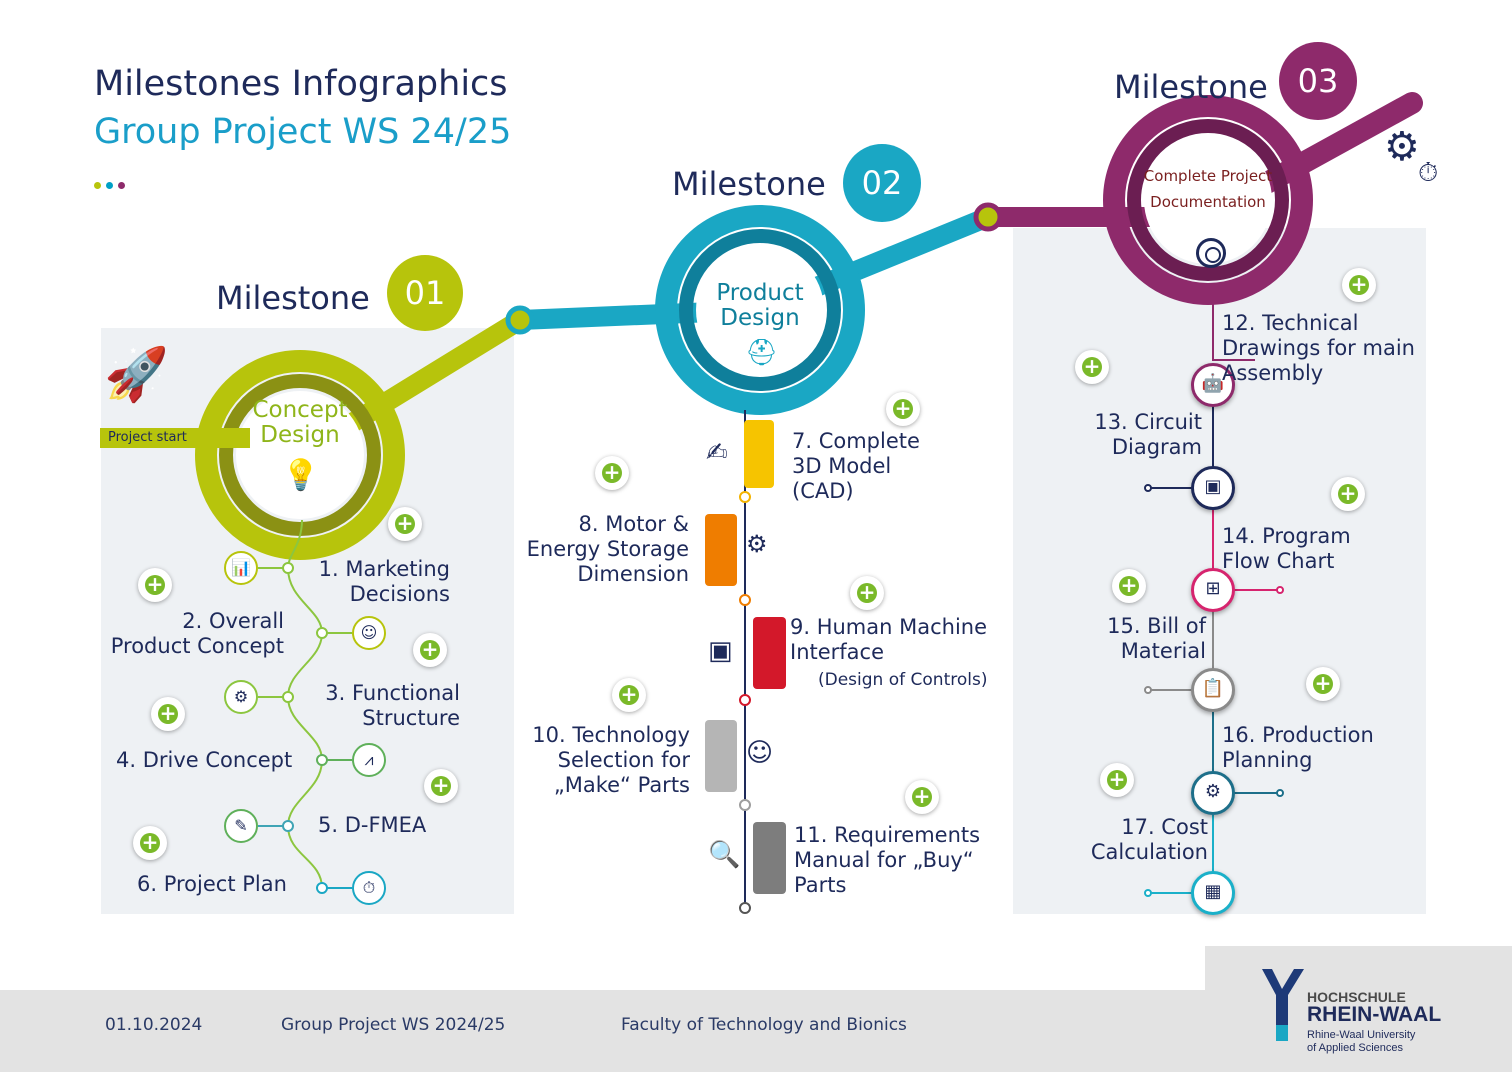  Describe the element at coordinates (1318, 348) in the screenshot. I see `step-12-text: 12. Technical Drawings for main Assembly` at that location.